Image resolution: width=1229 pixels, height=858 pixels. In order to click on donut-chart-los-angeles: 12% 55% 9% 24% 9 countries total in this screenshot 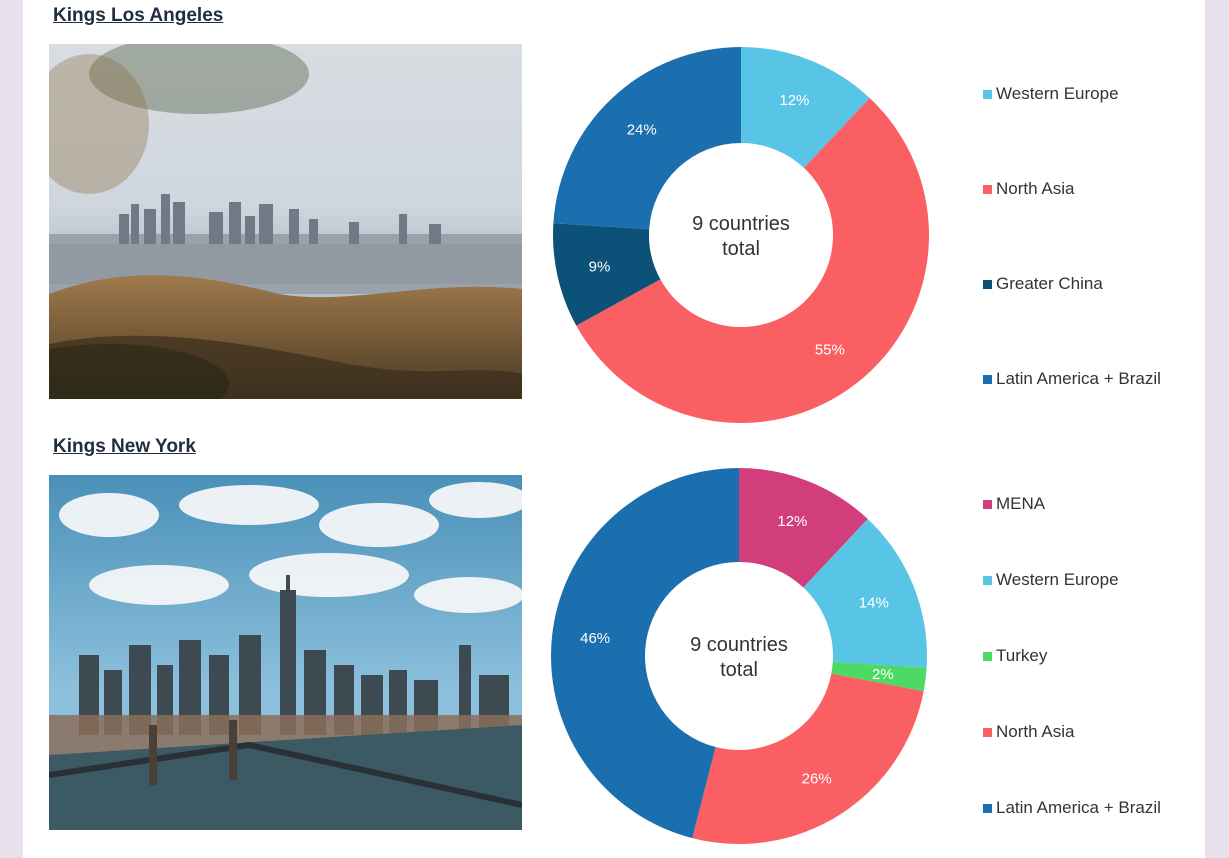, I will do `click(741, 235)`.